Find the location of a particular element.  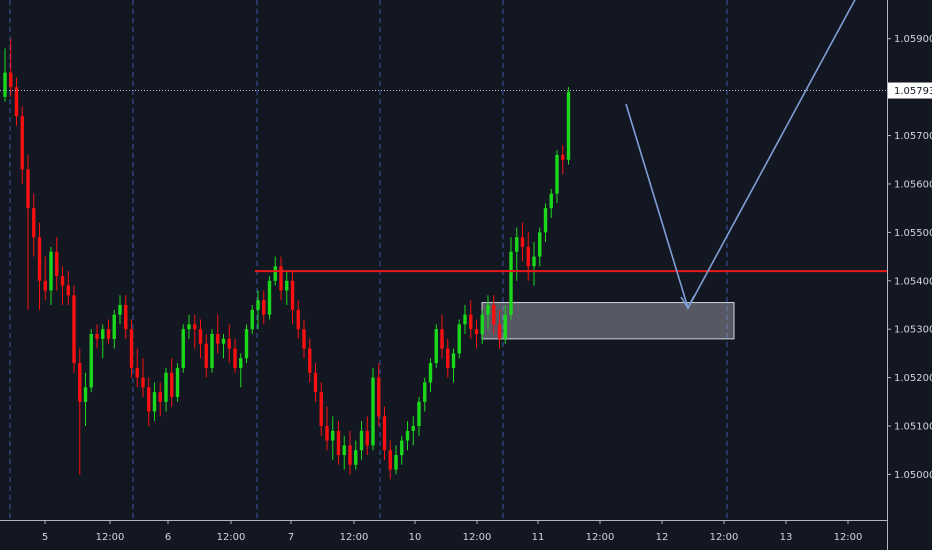

projection-arrow is located at coordinates (741, 155).